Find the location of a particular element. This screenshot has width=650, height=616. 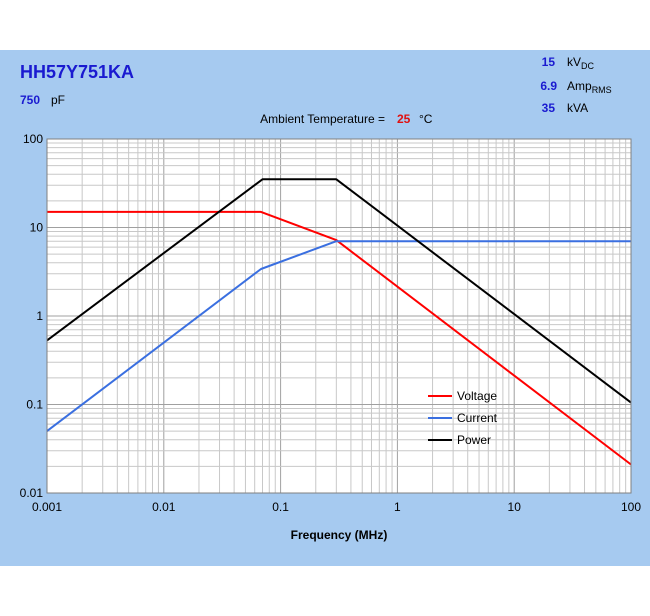

y-tick-label: 0.1 is located at coordinates (34, 405).